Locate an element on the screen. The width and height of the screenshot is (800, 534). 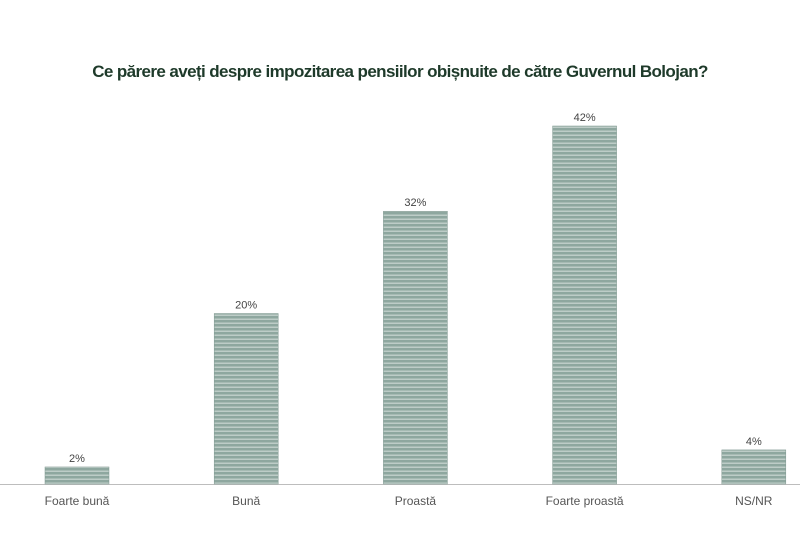
data-label: 42% is located at coordinates (585, 118).